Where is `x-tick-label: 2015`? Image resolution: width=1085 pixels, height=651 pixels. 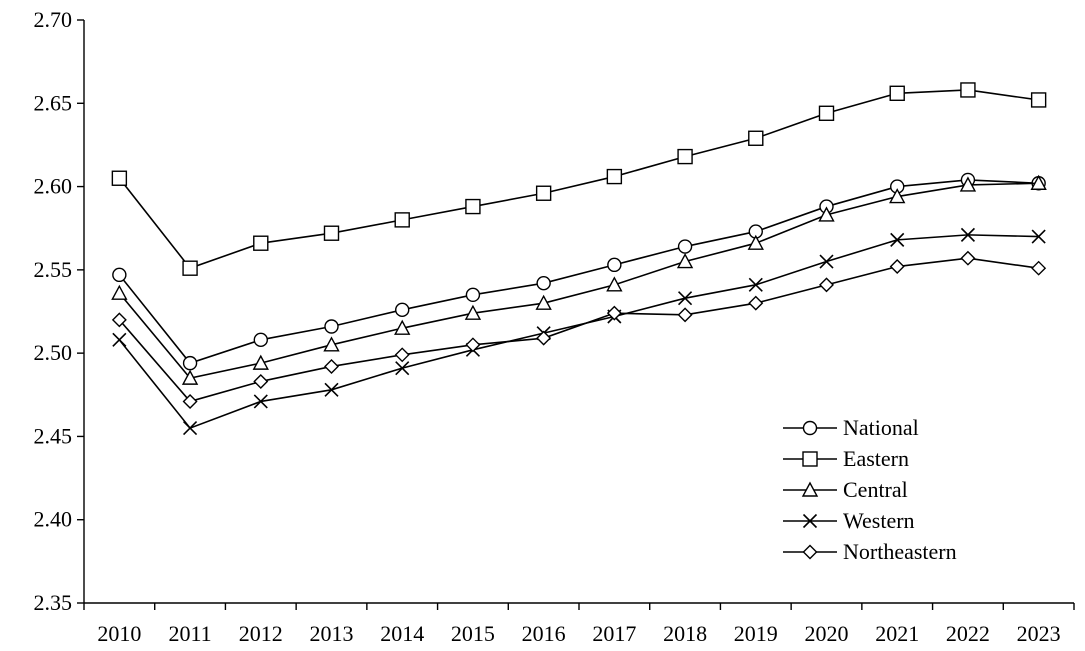
x-tick-label: 2015 is located at coordinates (473, 633).